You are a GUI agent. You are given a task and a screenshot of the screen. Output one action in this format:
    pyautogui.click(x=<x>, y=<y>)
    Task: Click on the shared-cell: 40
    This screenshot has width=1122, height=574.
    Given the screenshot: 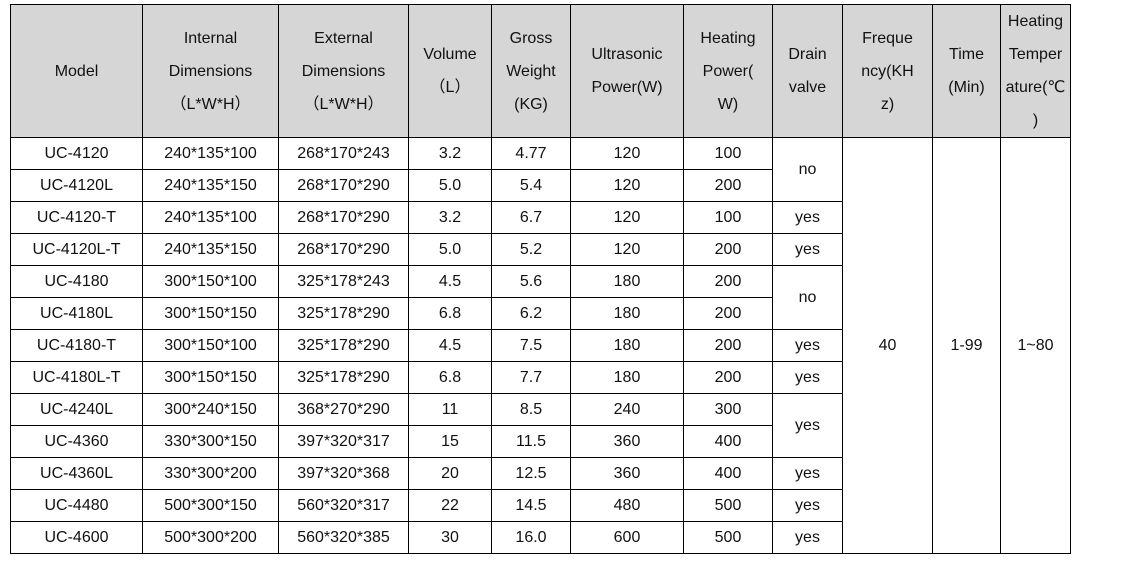 What is the action you would take?
    pyautogui.click(x=887, y=345)
    